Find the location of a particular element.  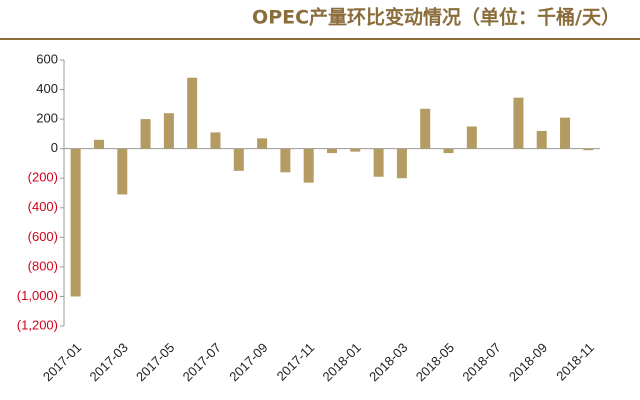

x-tick-label: 2017-05 is located at coordinates (155, 362).